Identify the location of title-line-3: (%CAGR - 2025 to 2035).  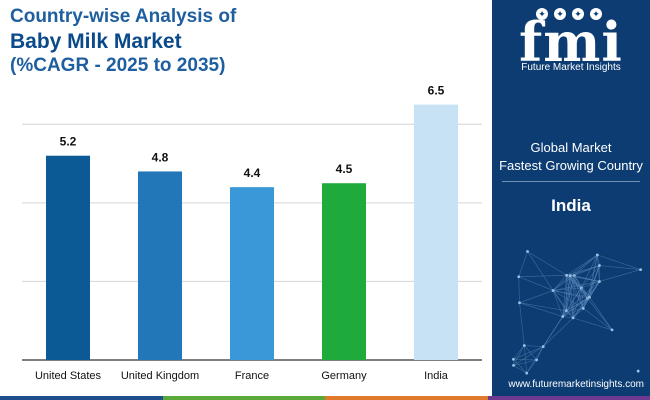
(118, 65).